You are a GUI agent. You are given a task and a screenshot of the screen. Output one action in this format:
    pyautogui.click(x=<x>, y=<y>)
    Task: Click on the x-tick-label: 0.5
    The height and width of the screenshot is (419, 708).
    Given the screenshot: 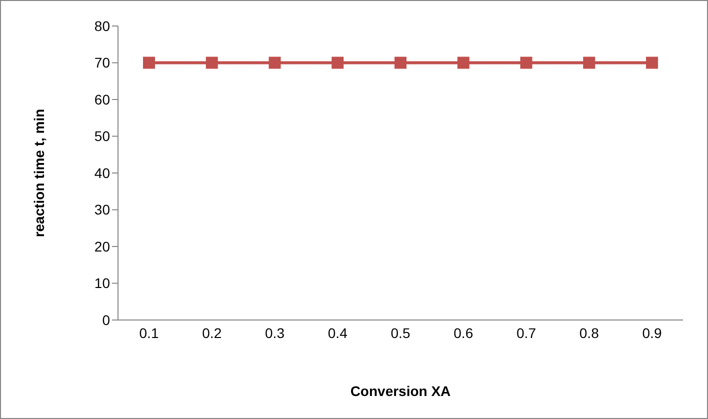 What is the action you would take?
    pyautogui.click(x=400, y=332)
    